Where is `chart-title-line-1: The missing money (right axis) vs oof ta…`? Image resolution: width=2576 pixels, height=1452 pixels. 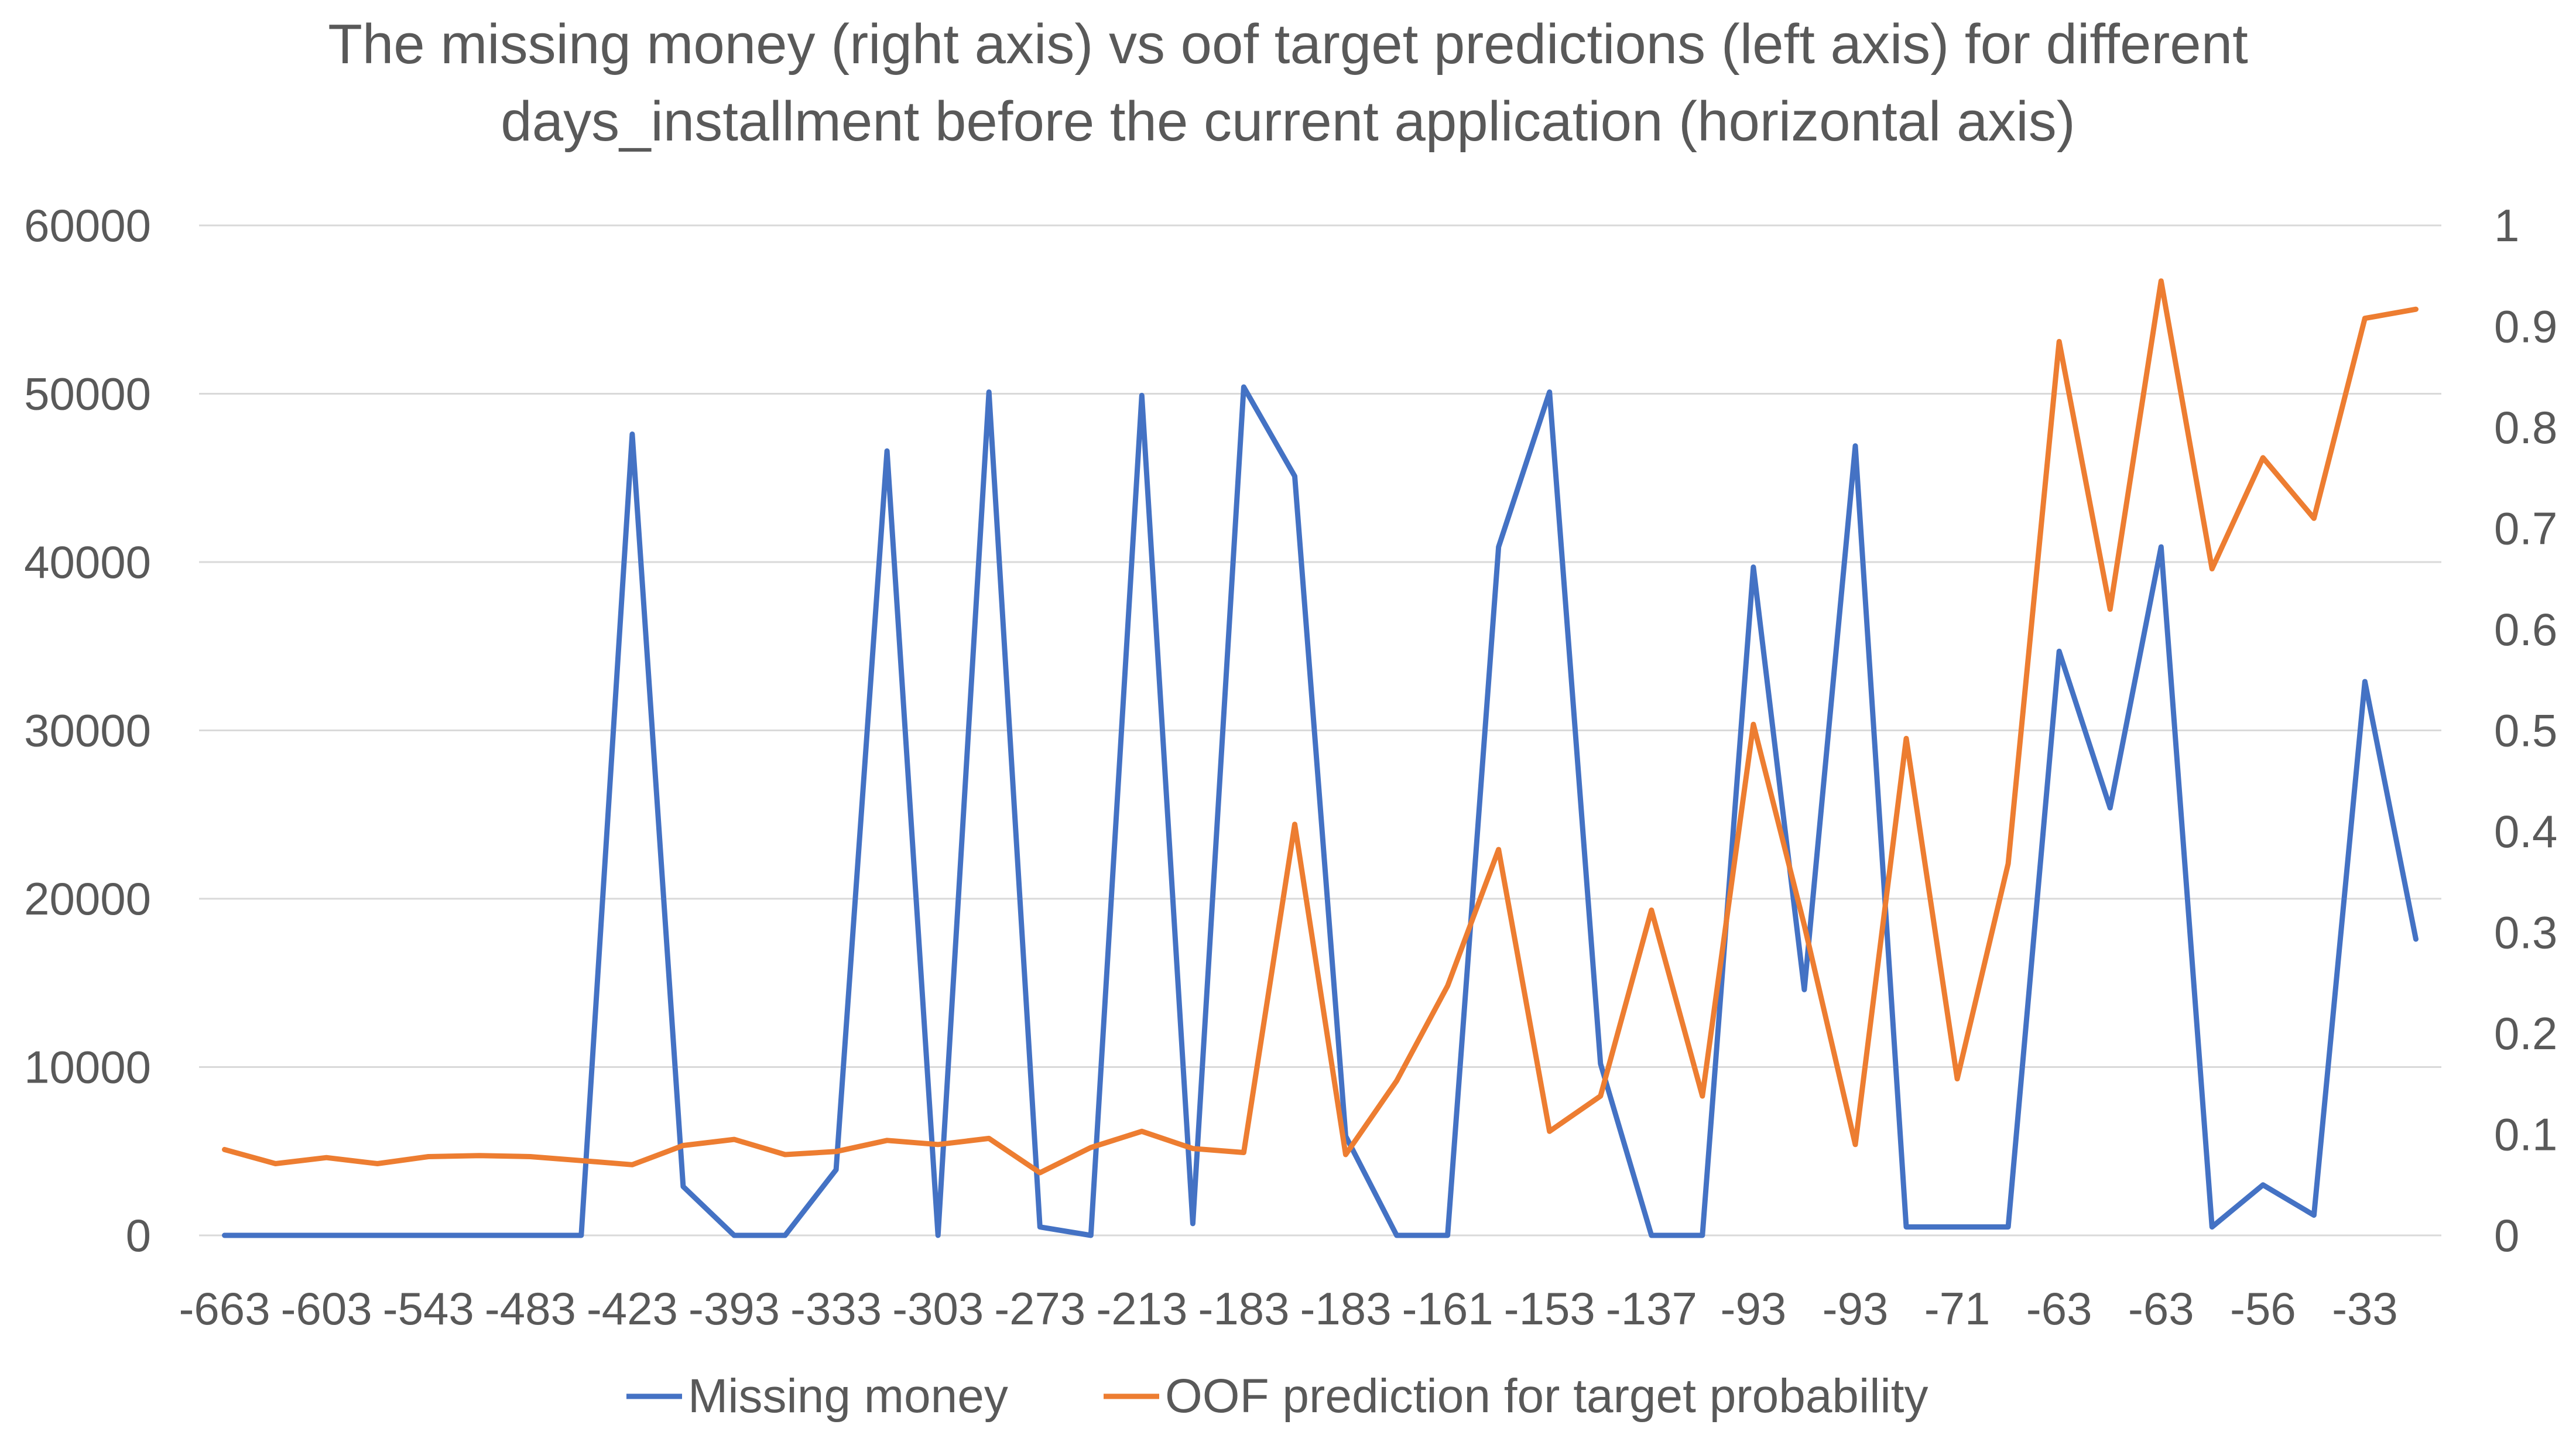
chart-title-line-1: The missing money (right axis) vs oof ta… is located at coordinates (1288, 44).